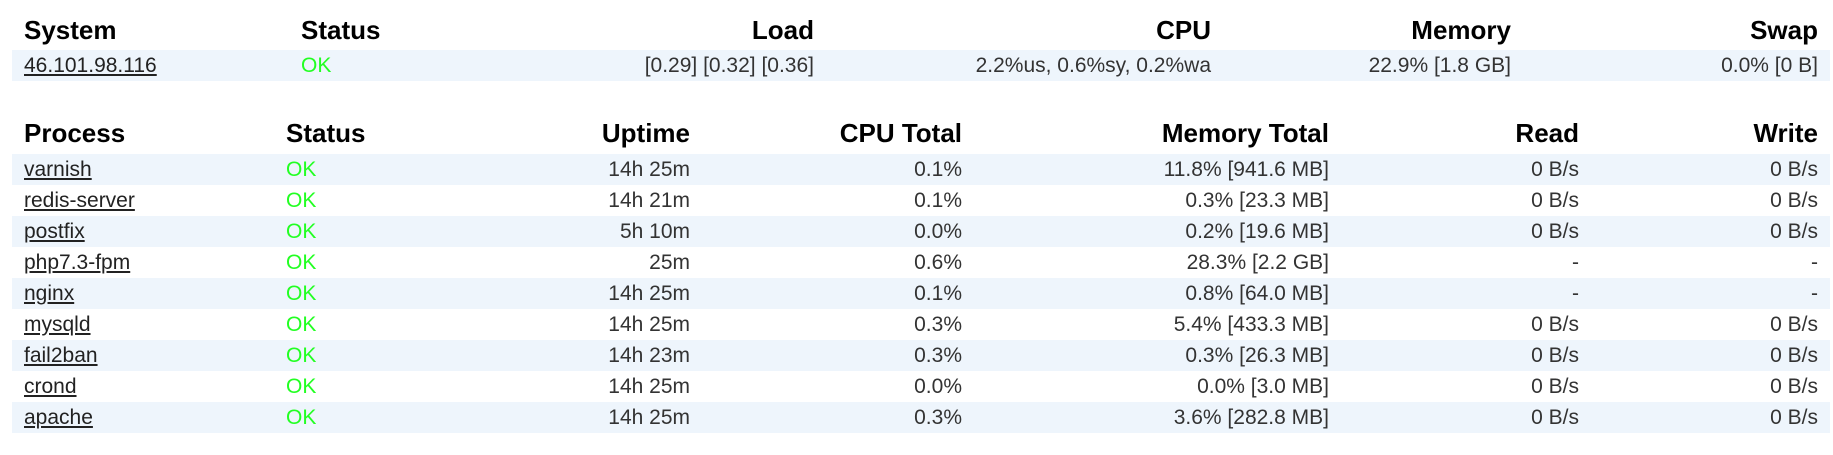 The width and height of the screenshot is (1833, 455). What do you see at coordinates (1251, 324) in the screenshot?
I see `process-memory-cell: 5.4% [433.3 MB]` at bounding box center [1251, 324].